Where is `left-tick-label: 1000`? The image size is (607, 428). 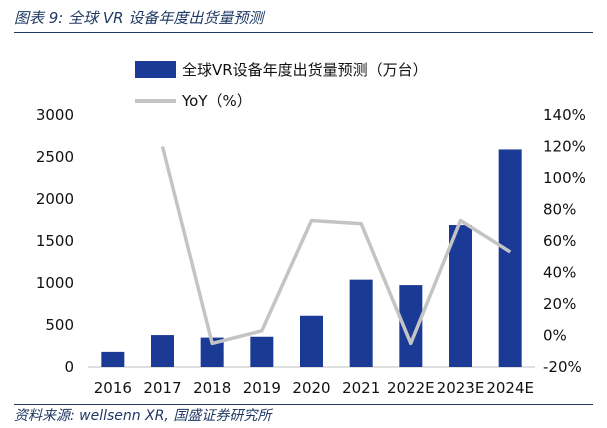
left-tick-label: 1000 is located at coordinates (55, 283).